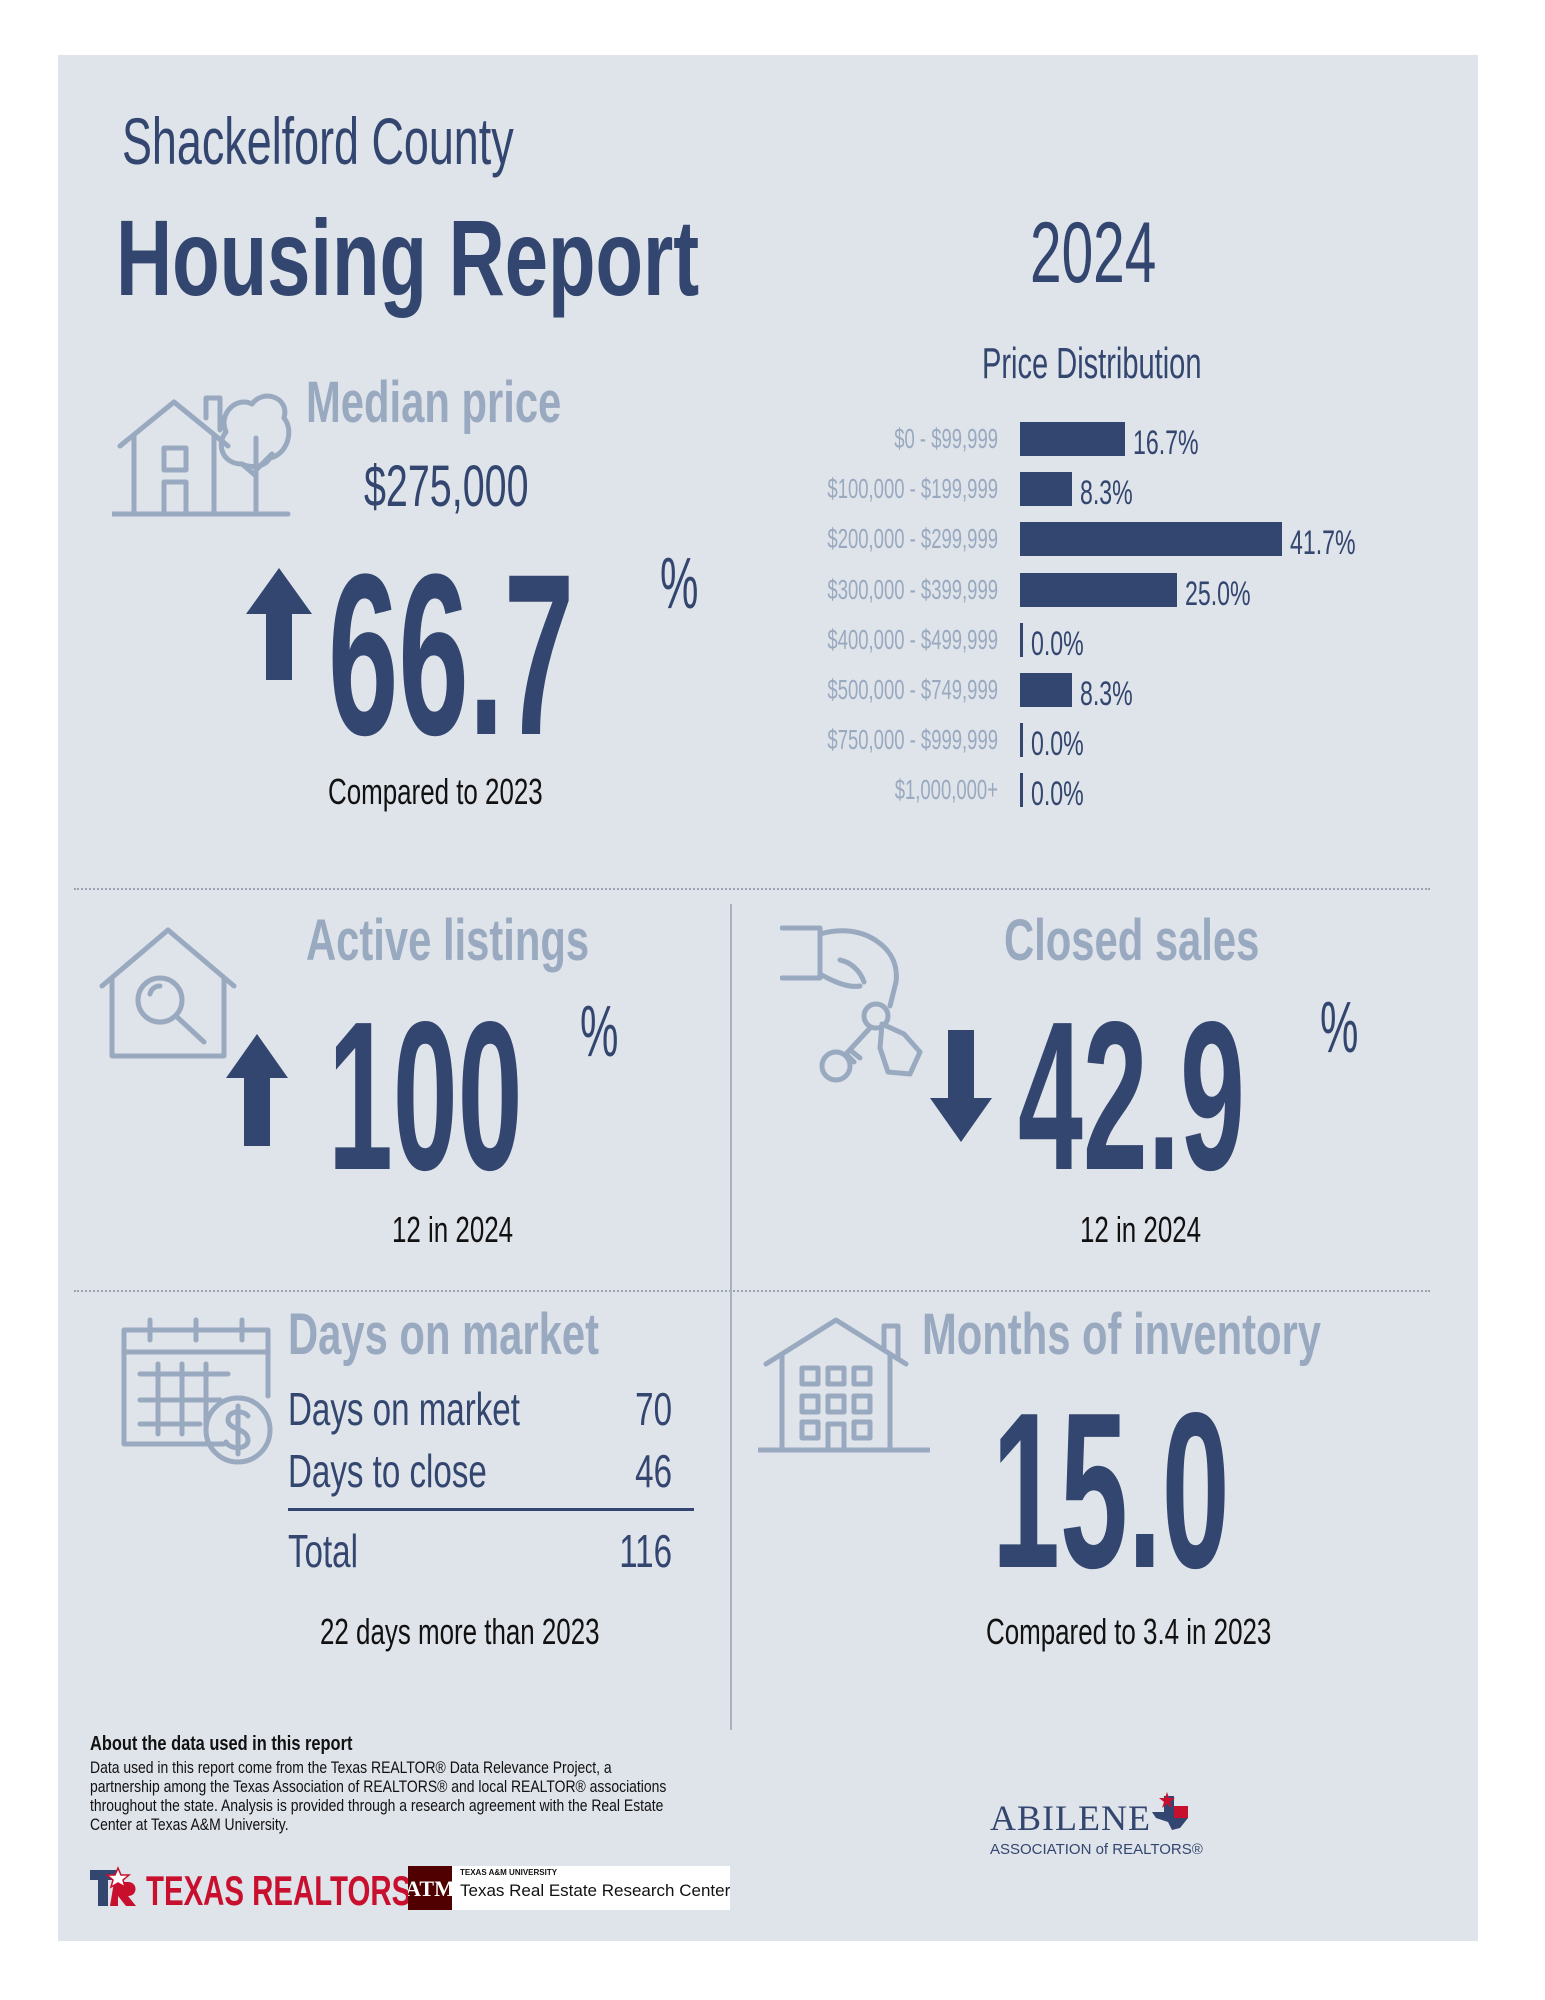  What do you see at coordinates (961, 1086) in the screenshot?
I see `arrow-down-icon` at bounding box center [961, 1086].